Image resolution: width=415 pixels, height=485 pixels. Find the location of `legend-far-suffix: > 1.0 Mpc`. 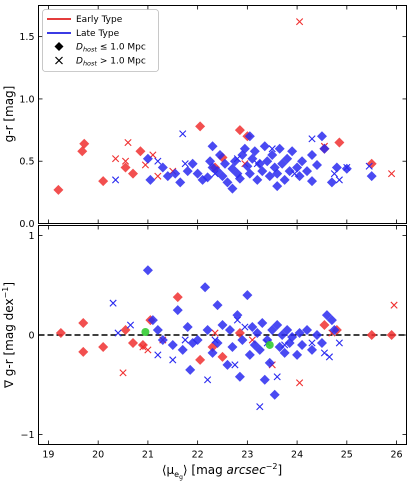

legend-far-suffix: > 1.0 Mpc is located at coordinates (121, 62).